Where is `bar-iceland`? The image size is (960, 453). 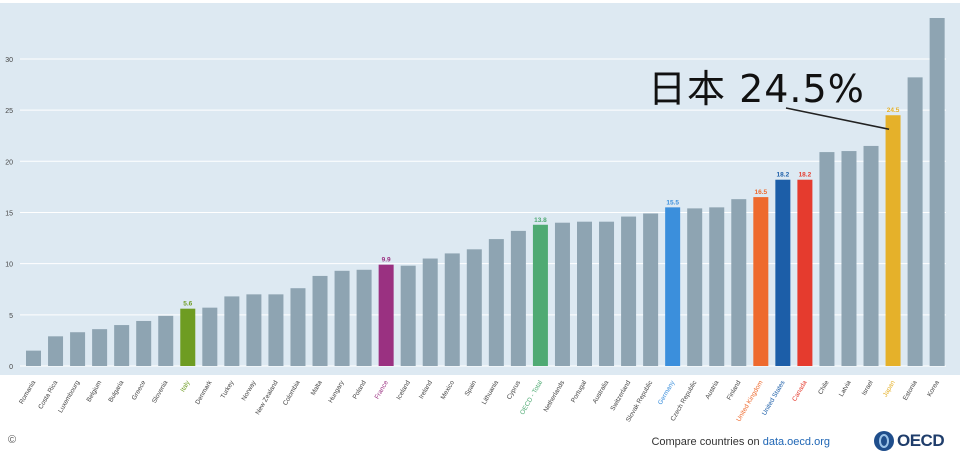
bar-iceland is located at coordinates (408, 315).